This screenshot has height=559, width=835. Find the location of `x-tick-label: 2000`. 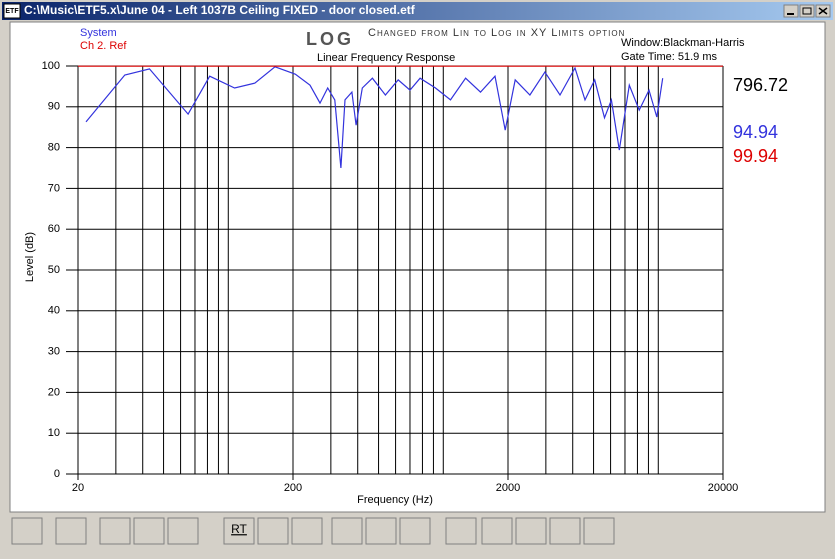

x-tick-label: 2000 is located at coordinates (508, 488).